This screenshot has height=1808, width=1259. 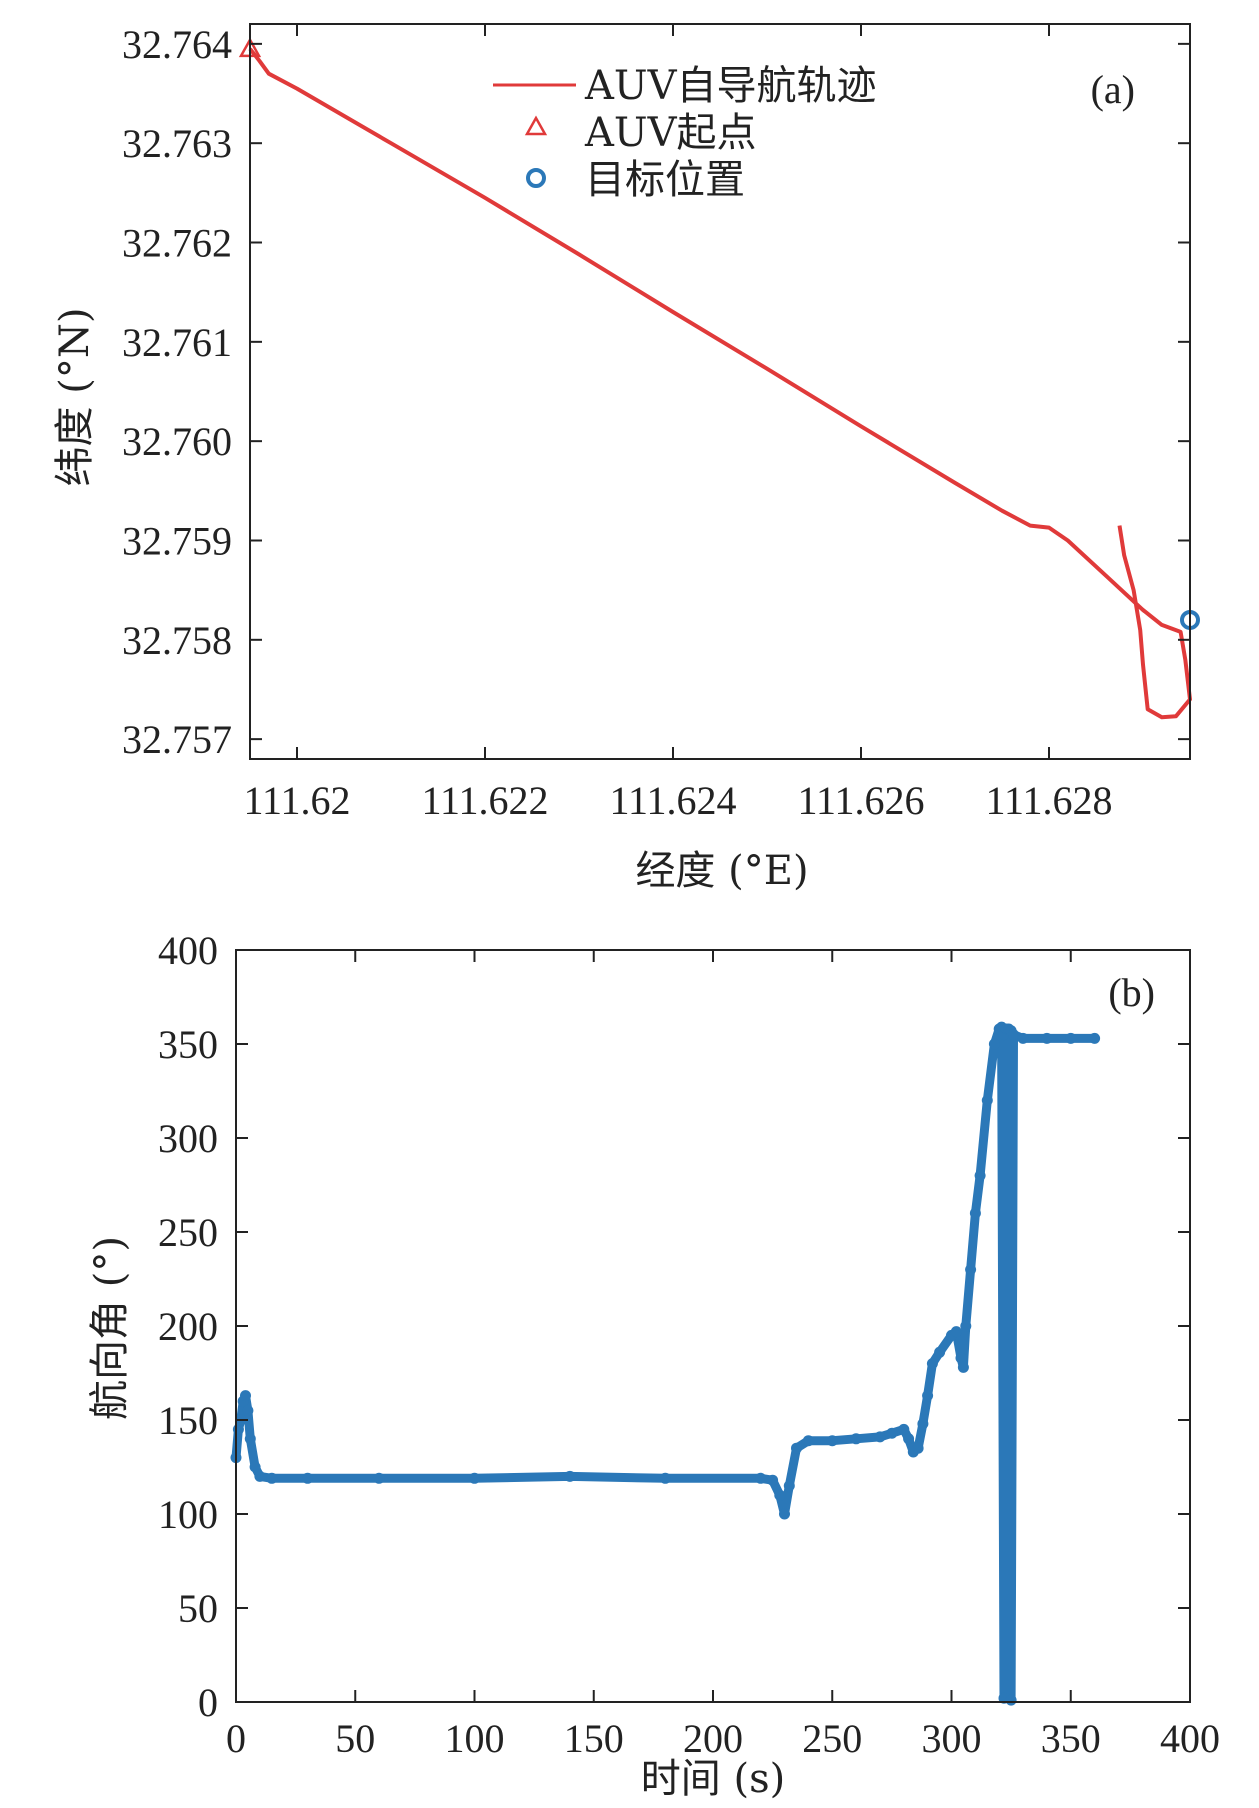 I want to click on panel-a-y-tick-label: 32.759, so click(x=177, y=540).